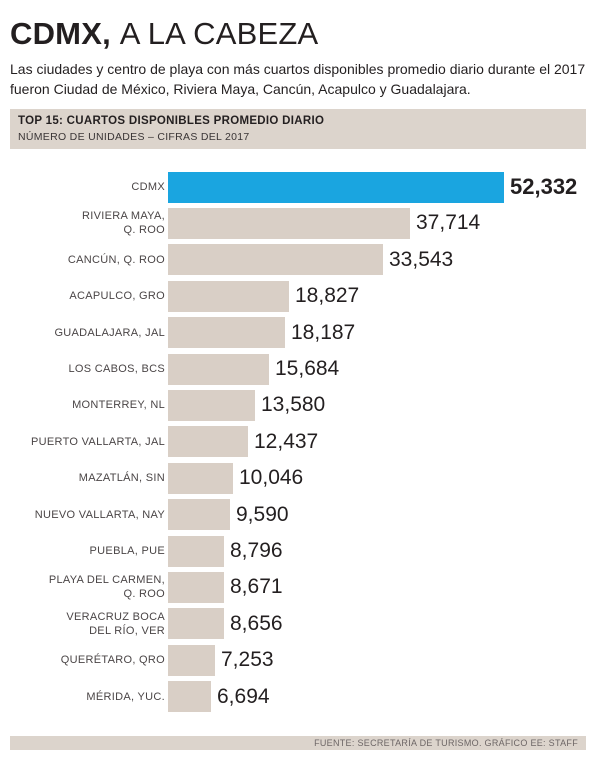 This screenshot has height=768, width=596. I want to click on category-label: ACAPULCO, GRO, so click(87, 296).